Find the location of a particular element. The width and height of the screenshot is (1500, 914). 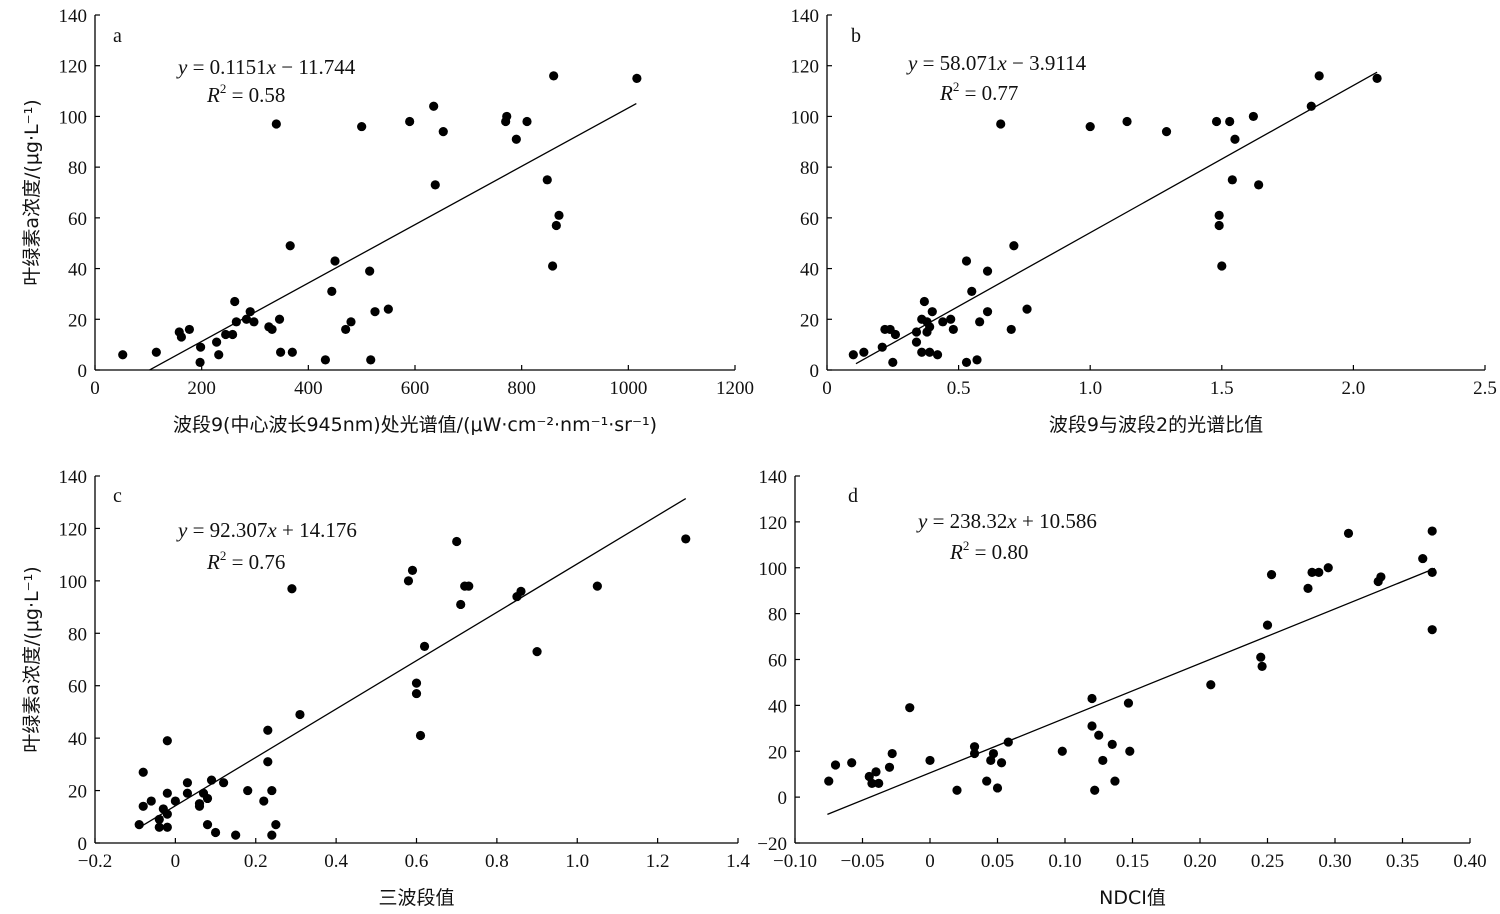

r-squared-value: = 0.80 is located at coordinates (998, 552).